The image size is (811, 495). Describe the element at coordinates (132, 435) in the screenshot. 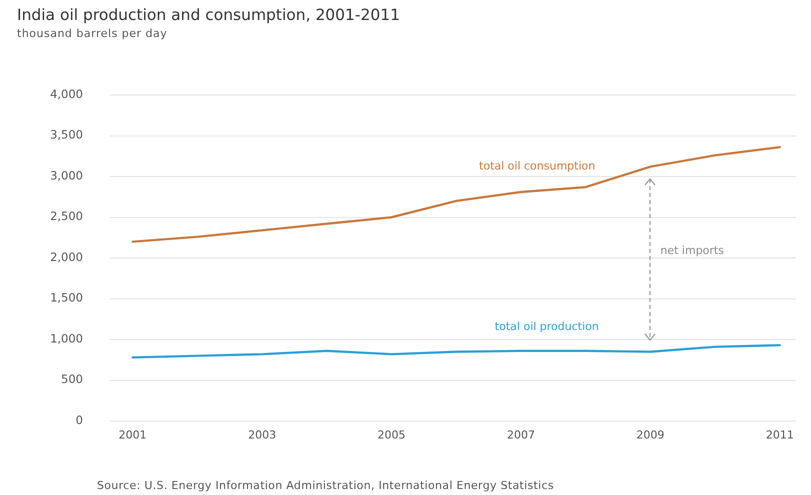

I see `x-tick-label: 2001` at that location.